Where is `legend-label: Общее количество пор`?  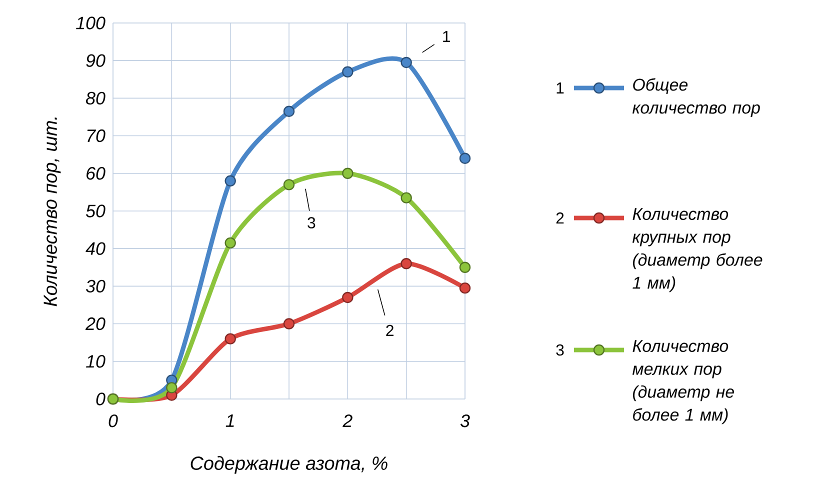
legend-label: Общее количество пор is located at coordinates (696, 98).